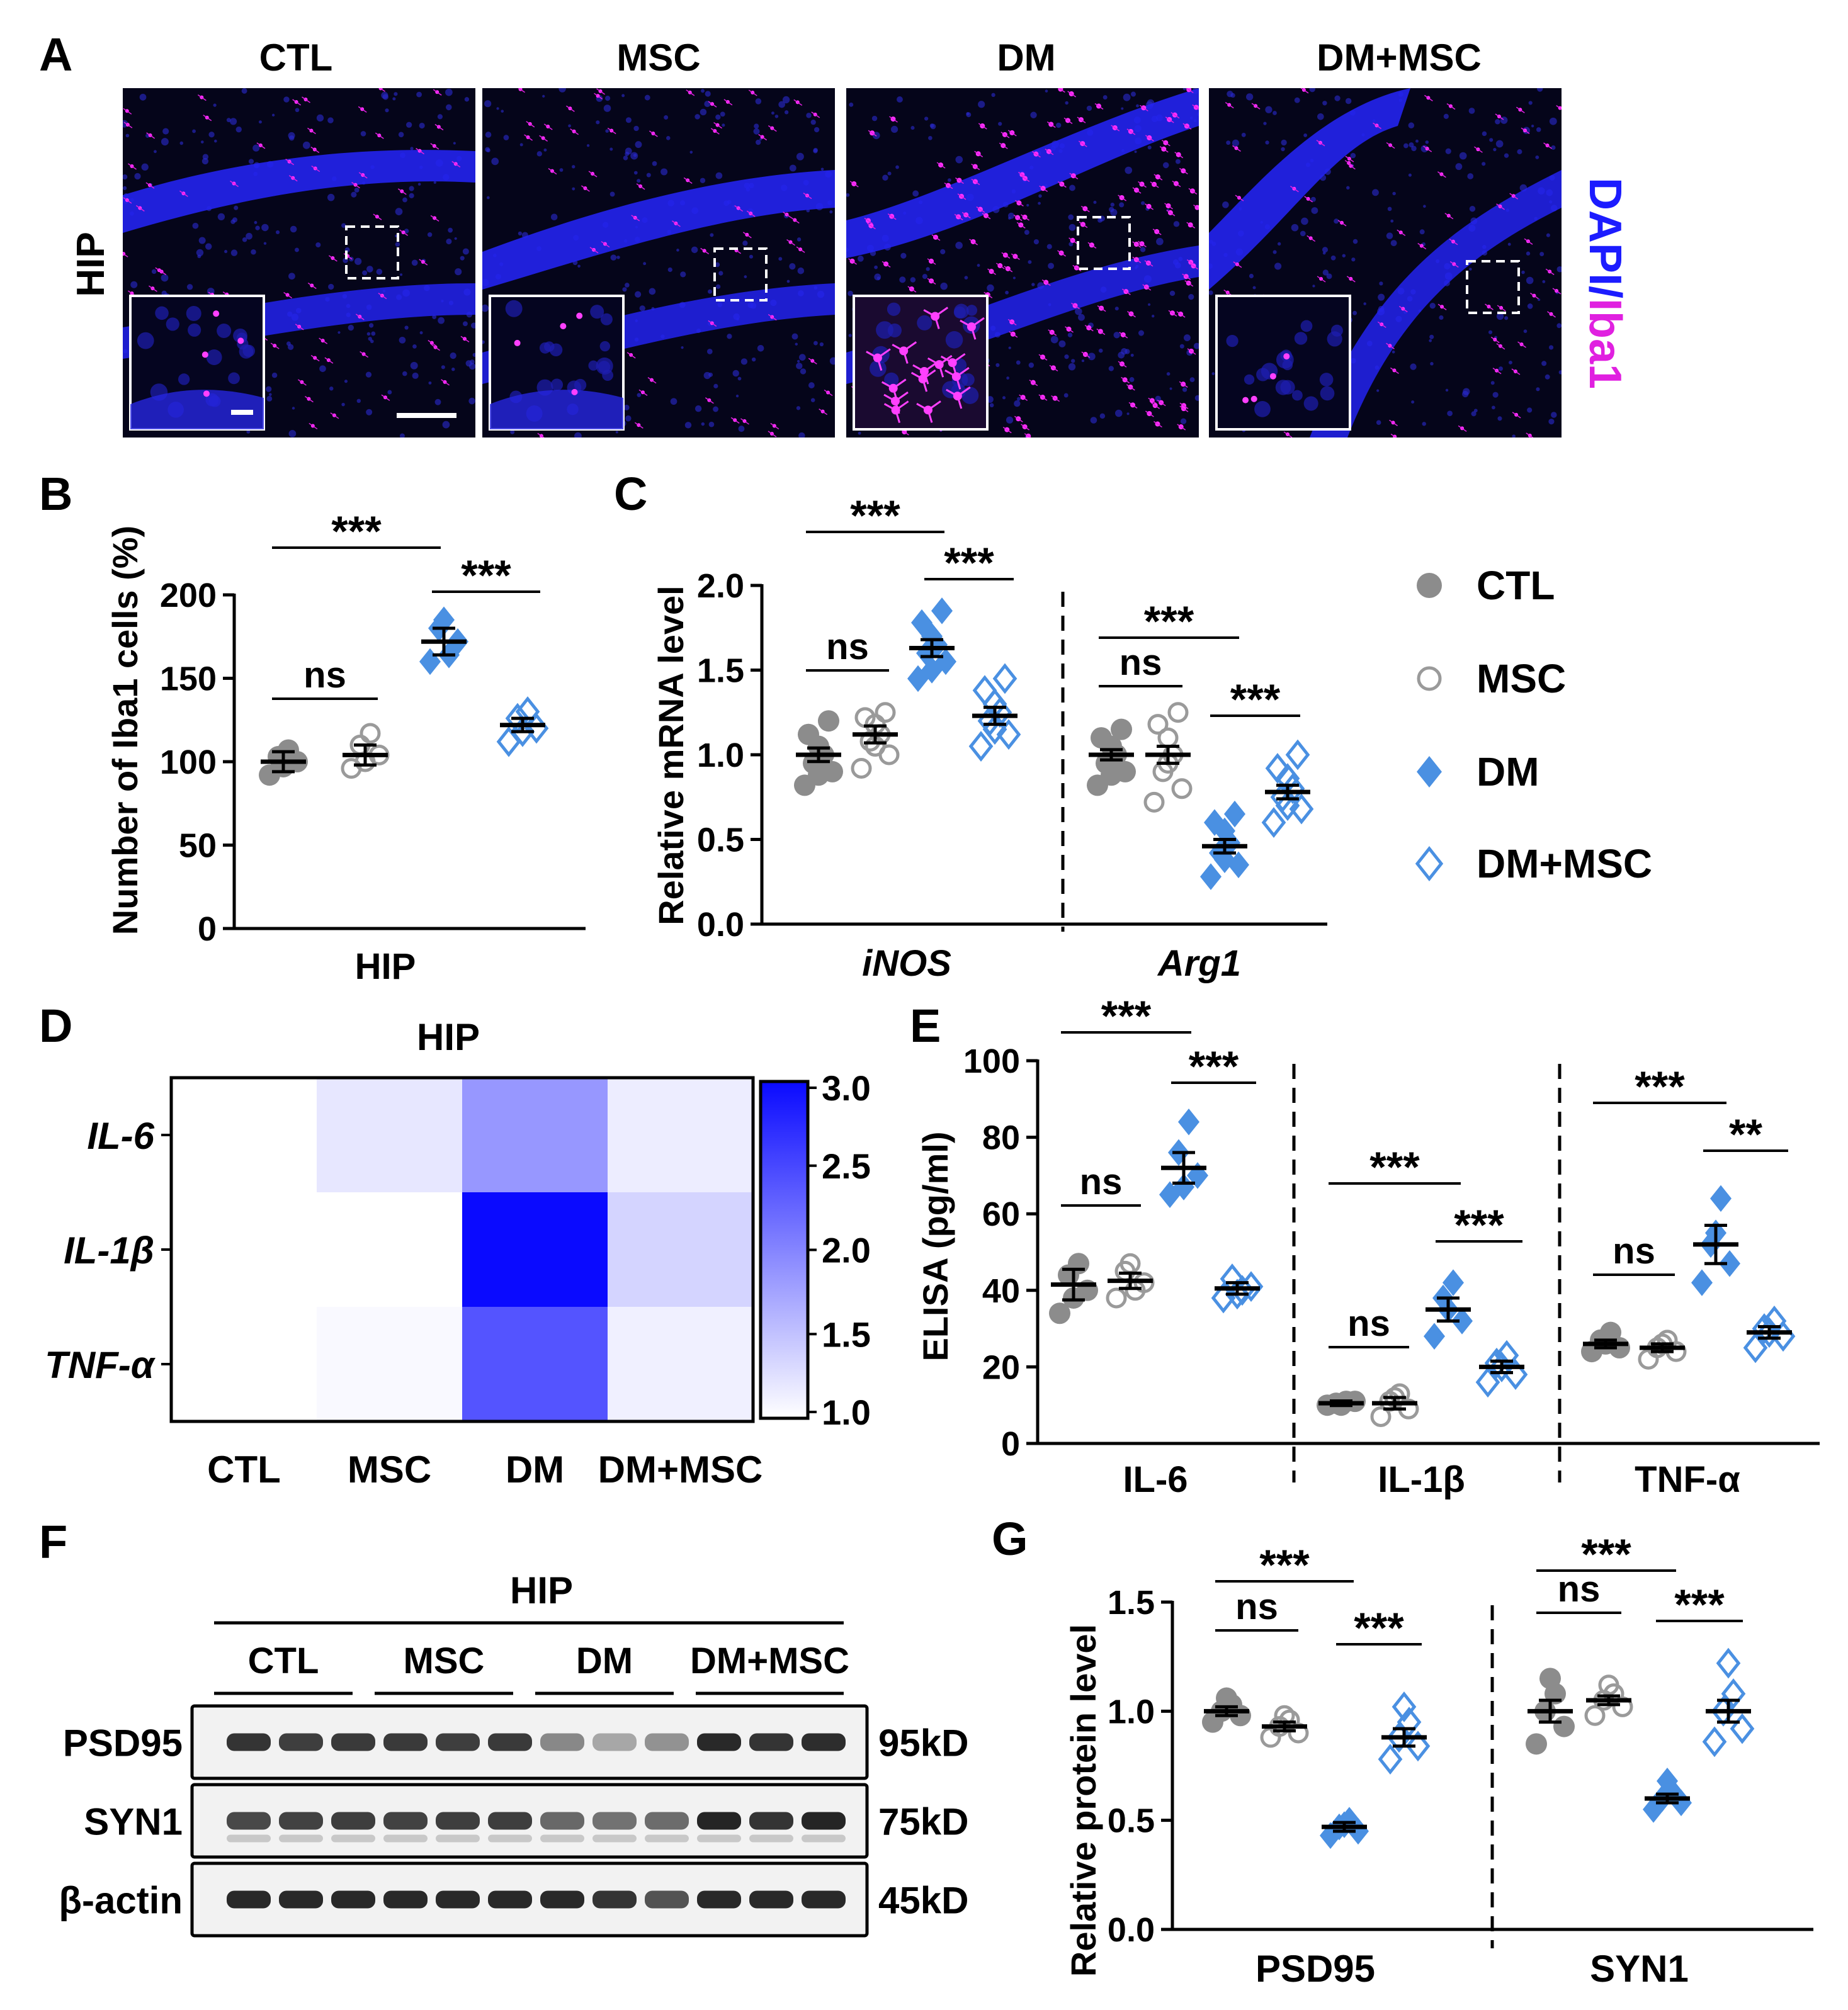  Describe the element at coordinates (194, 313) in the screenshot. I see `inset-nucleus` at that location.